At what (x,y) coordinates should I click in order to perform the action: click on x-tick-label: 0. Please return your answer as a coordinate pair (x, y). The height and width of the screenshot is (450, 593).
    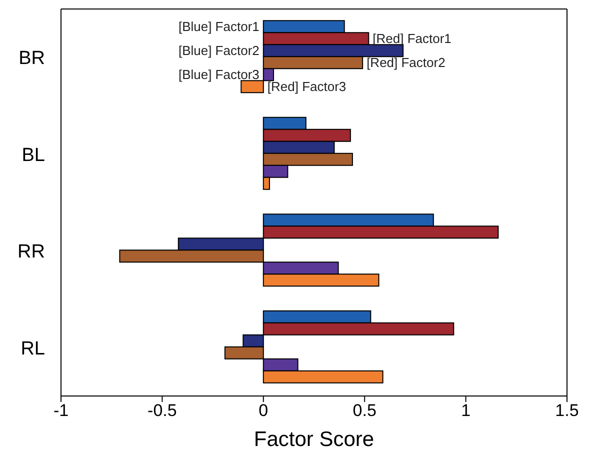
    Looking at the image, I should click on (263, 410).